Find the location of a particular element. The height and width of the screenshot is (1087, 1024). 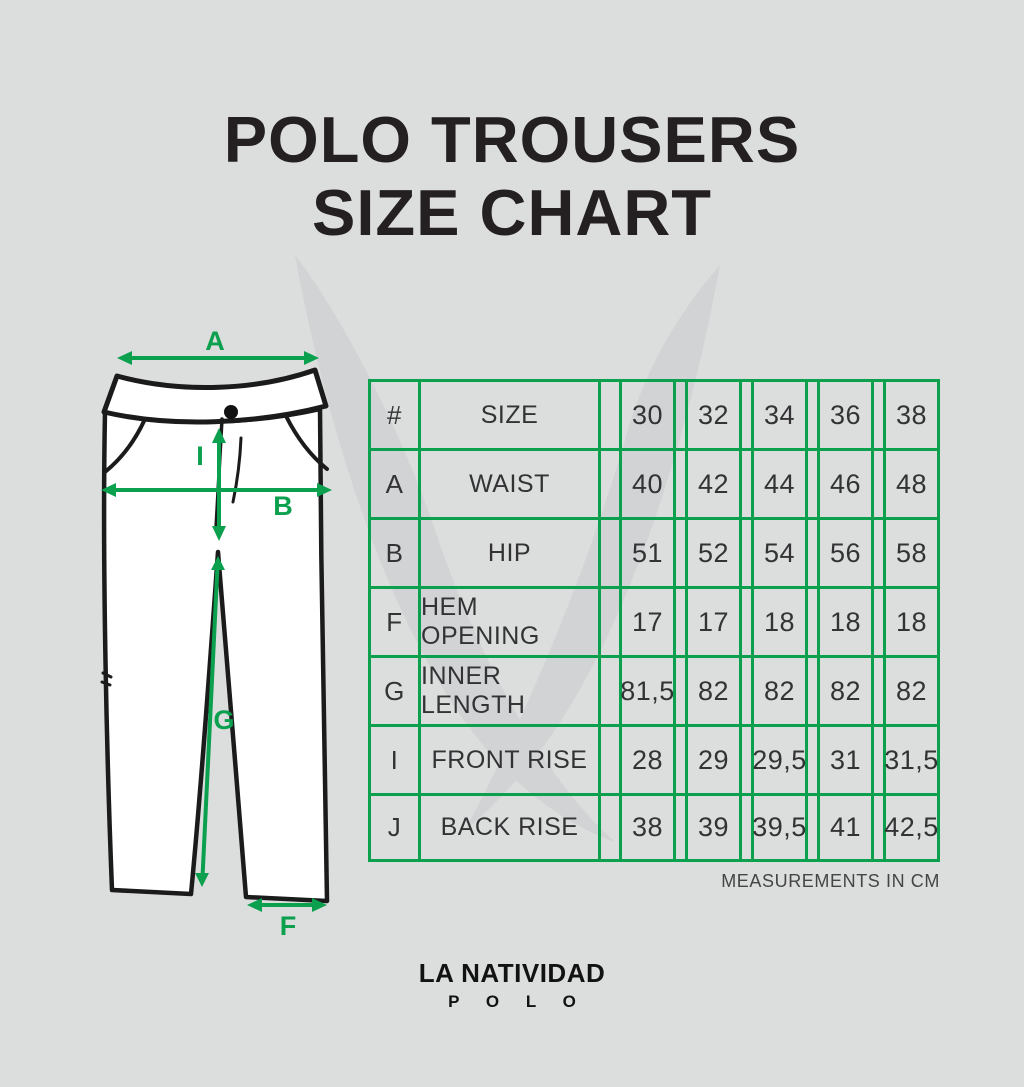

table-cell-value: 29 is located at coordinates (713, 760).